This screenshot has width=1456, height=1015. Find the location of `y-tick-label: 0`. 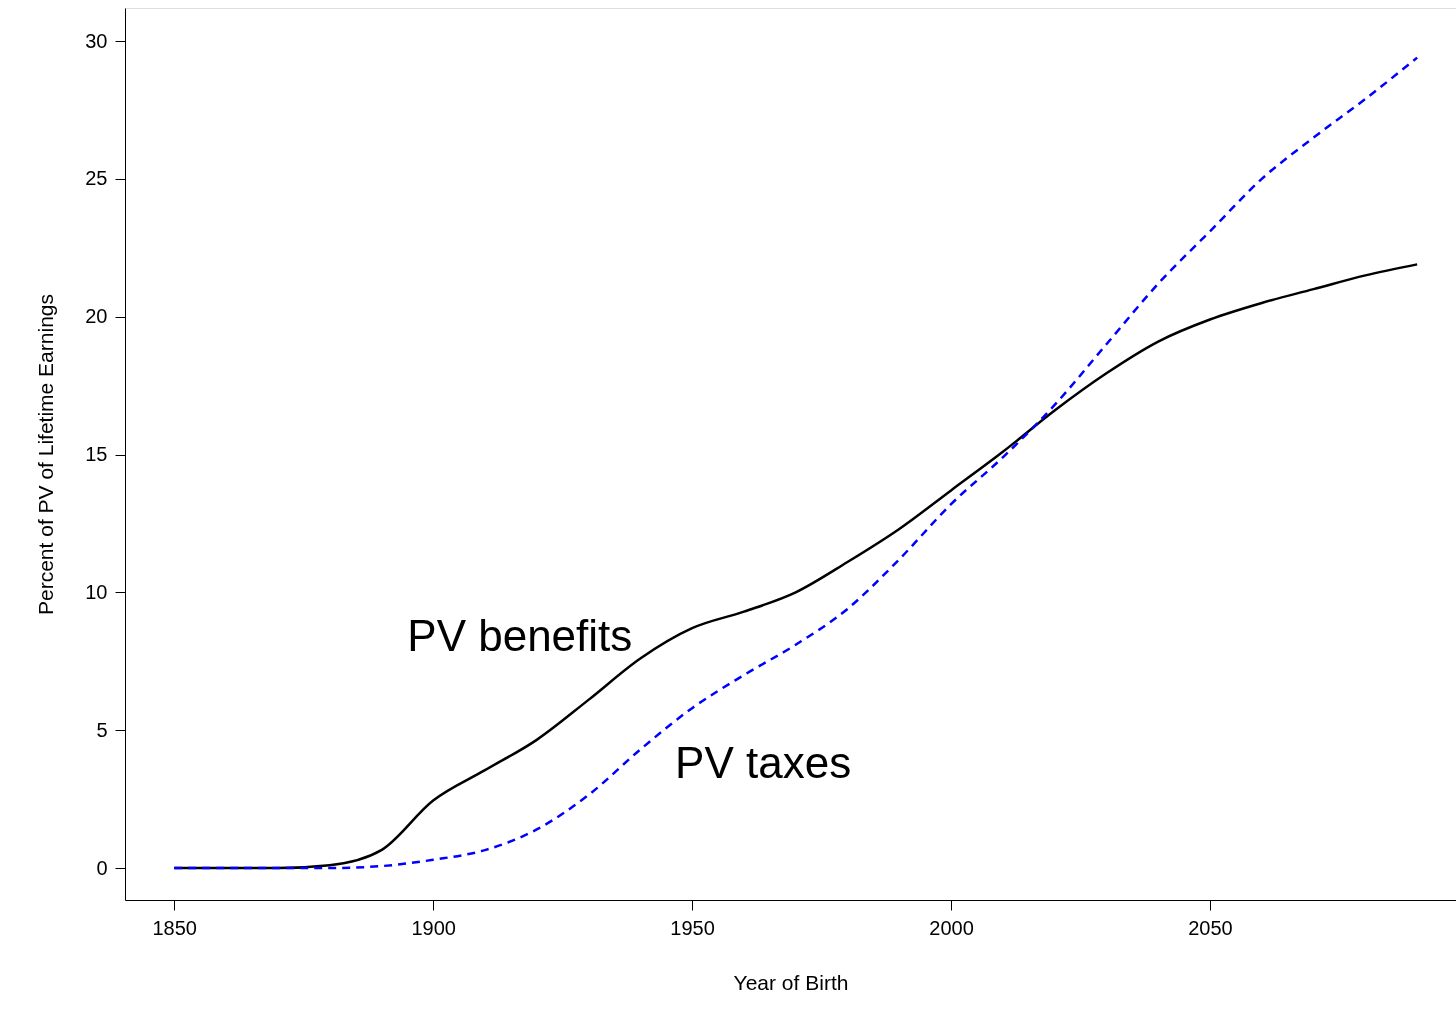

y-tick-label: 0 is located at coordinates (102, 867).